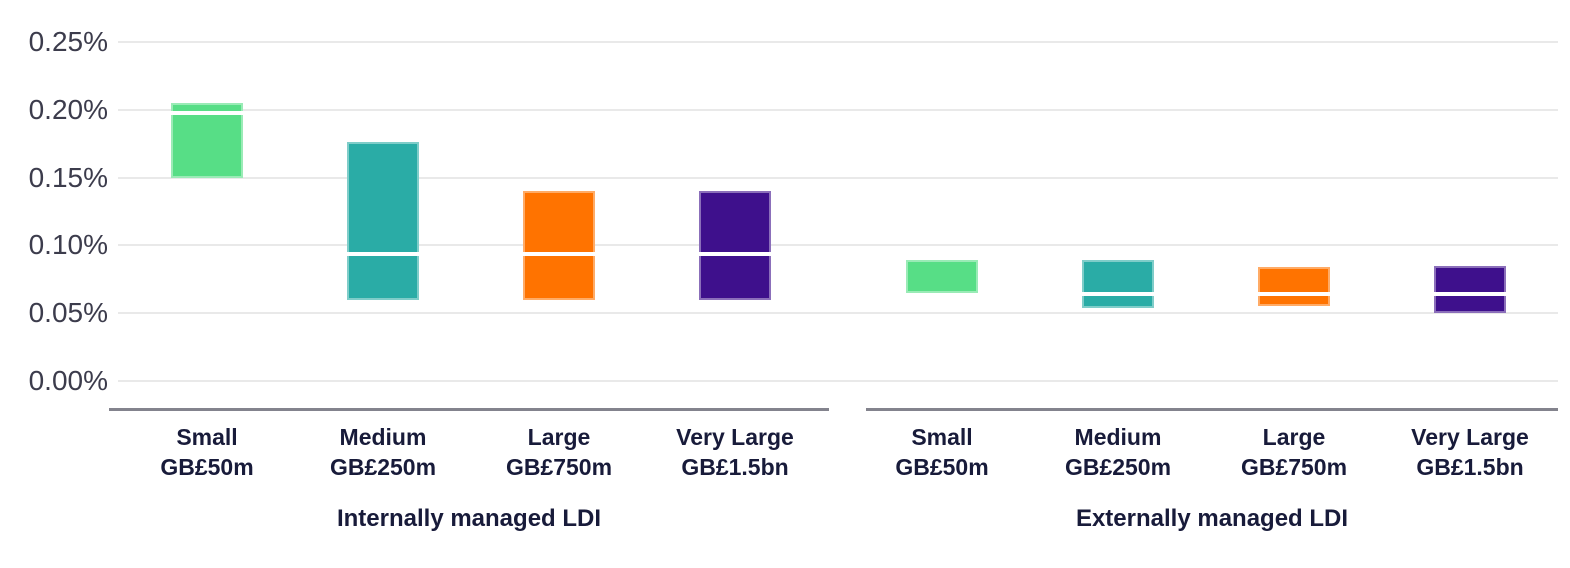  What do you see at coordinates (68, 380) in the screenshot?
I see `y-axis-tick-label: 0.00%` at bounding box center [68, 380].